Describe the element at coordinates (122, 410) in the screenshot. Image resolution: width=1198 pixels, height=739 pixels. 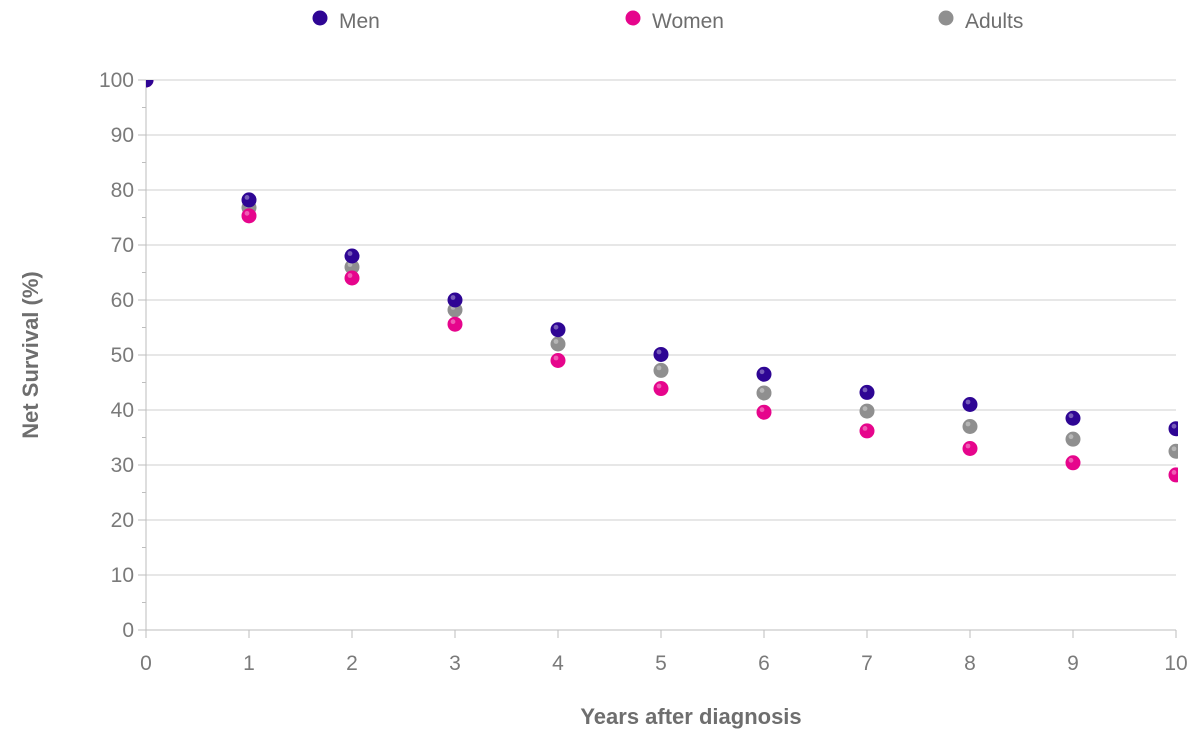
I see `y-tick-label: 40` at that location.